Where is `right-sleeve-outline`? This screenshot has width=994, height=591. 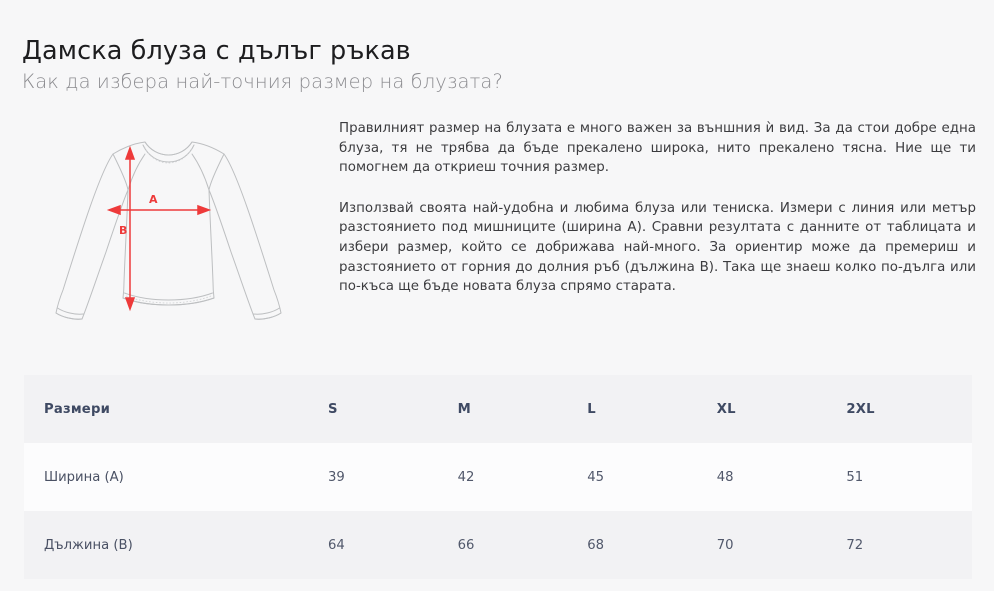 right-sleeve-outline is located at coordinates (245, 236).